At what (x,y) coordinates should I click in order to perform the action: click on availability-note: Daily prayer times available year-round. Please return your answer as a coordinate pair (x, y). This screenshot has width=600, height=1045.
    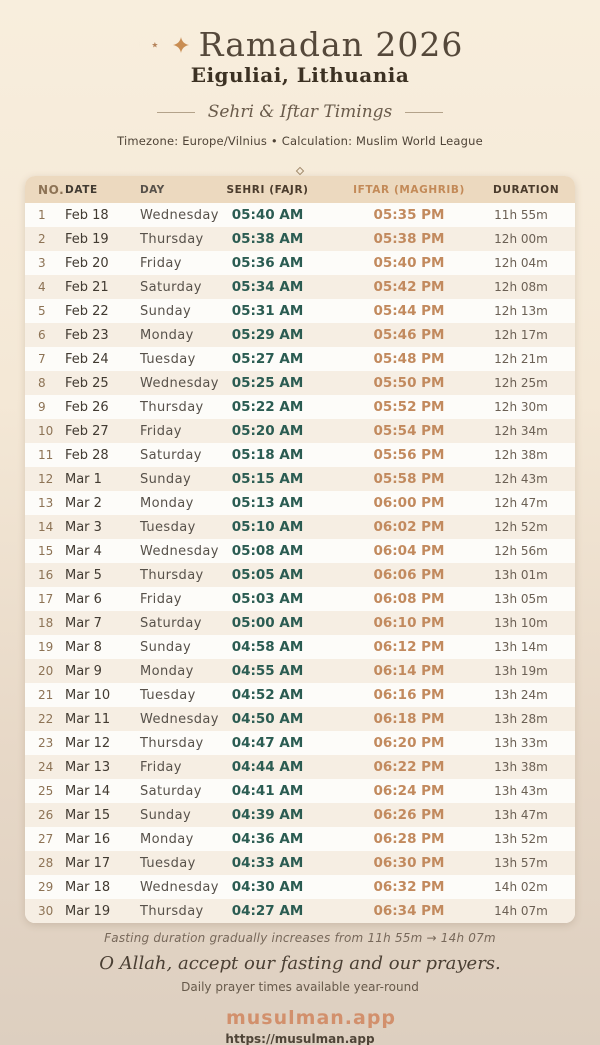
    Looking at the image, I should click on (300, 987).